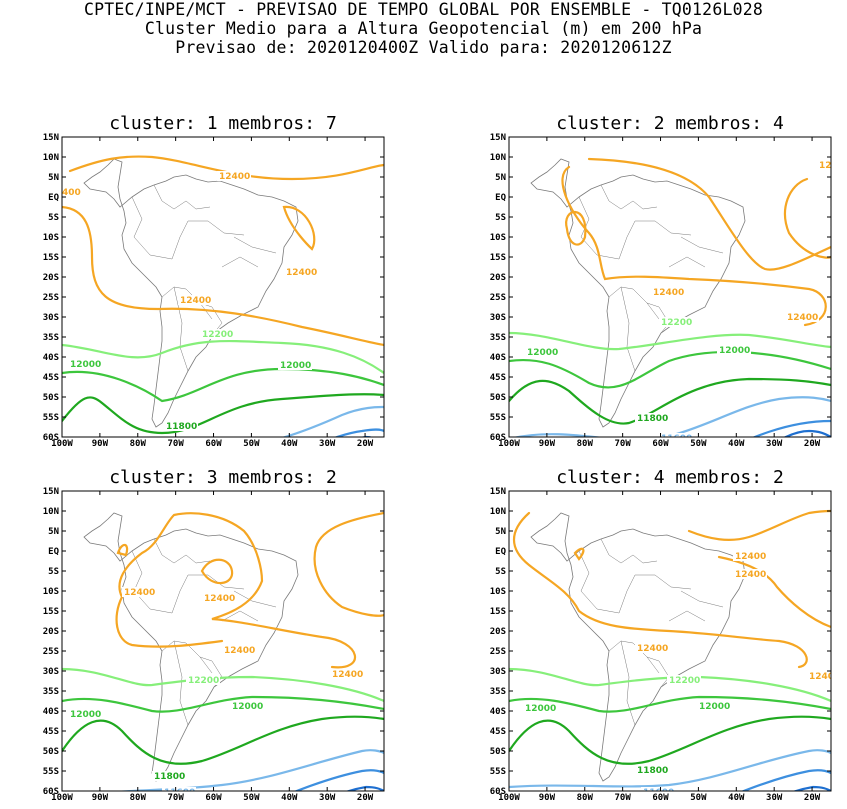 The height and width of the screenshot is (809, 847). I want to click on lat-tick-label: 45S, so click(51, 732).